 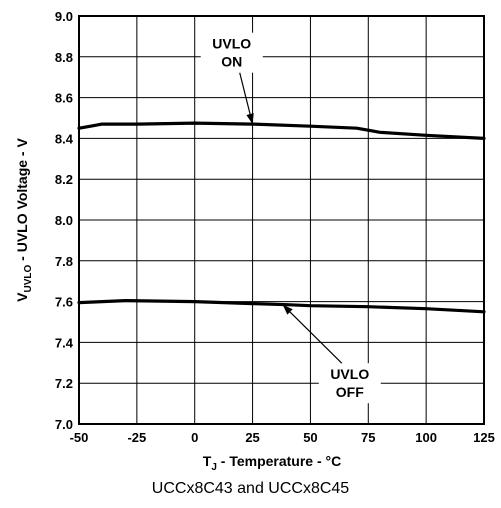 What do you see at coordinates (272, 463) in the screenshot?
I see `x-axis-title: TJ - Temperature - °C` at bounding box center [272, 463].